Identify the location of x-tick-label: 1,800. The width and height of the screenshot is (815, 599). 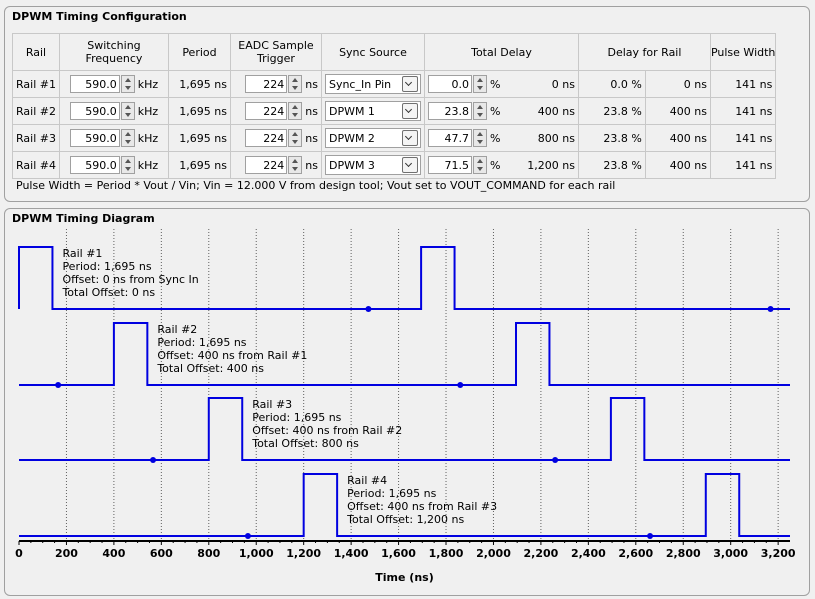
(446, 553).